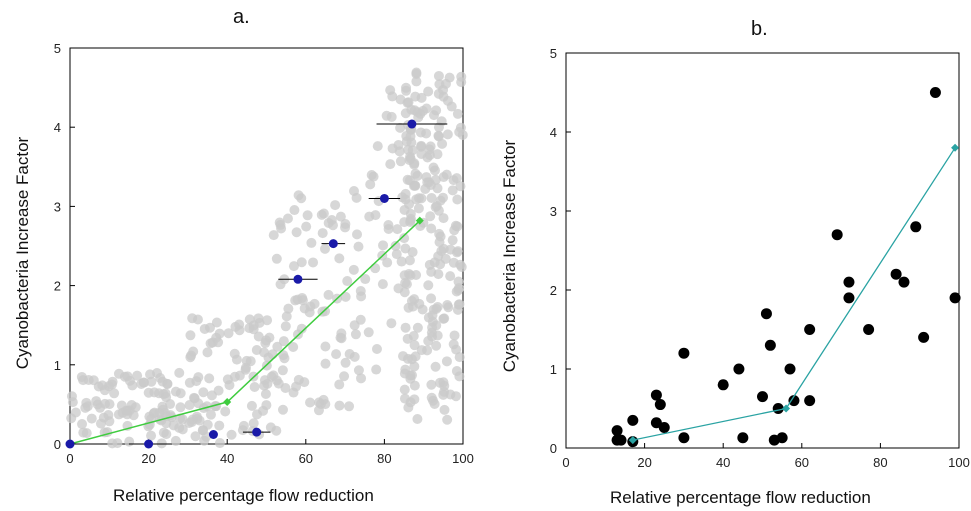  Describe the element at coordinates (22, 253) in the screenshot. I see `chart-a-ylabel: Cyanobacteria Increase Factor` at that location.